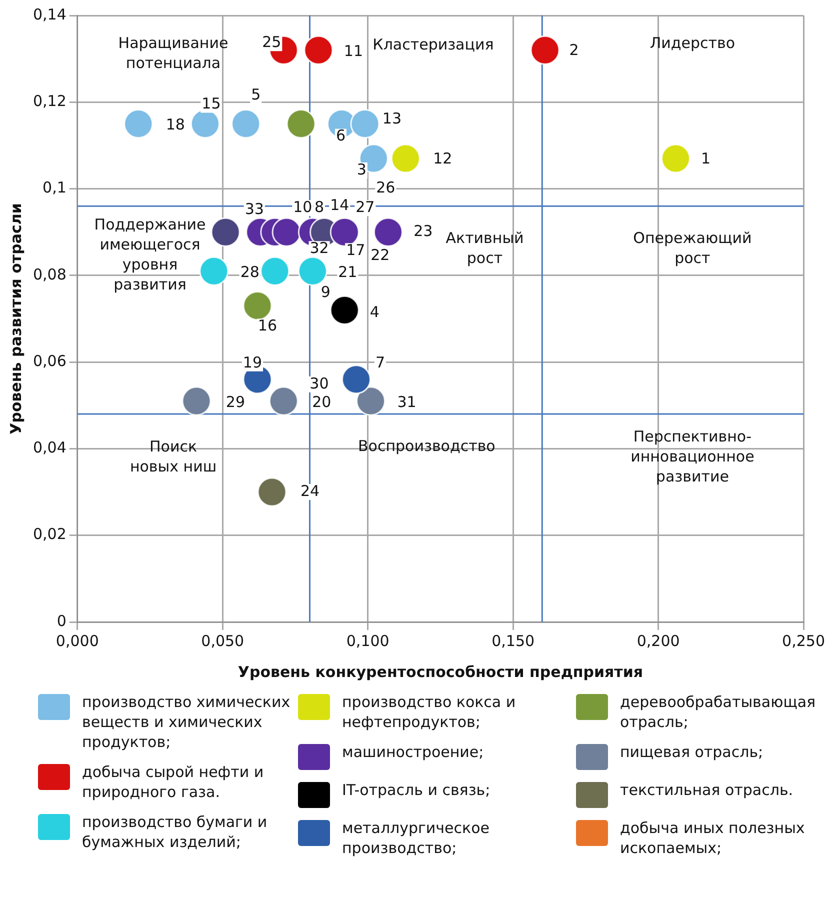  What do you see at coordinates (356, 250) in the screenshot?
I see `annotation: 17` at bounding box center [356, 250].